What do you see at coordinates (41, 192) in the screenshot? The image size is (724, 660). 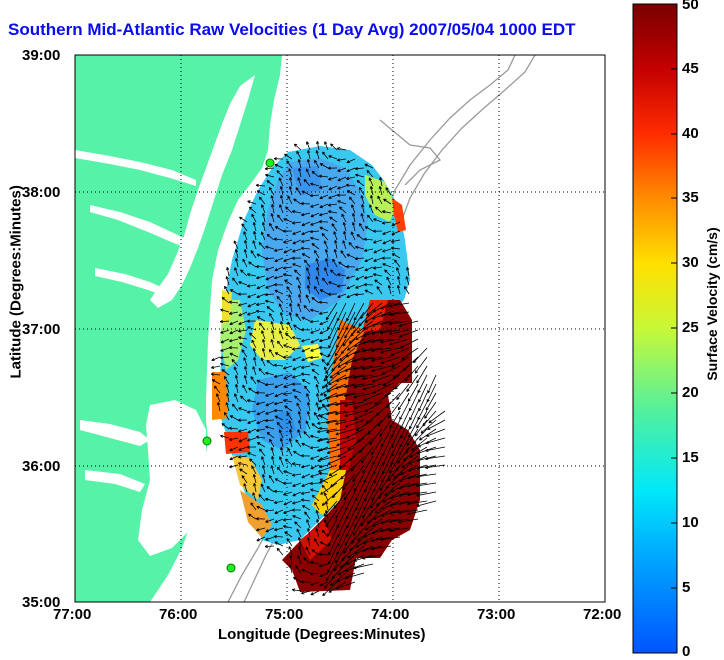 I see `y-tick-label: 38:00` at bounding box center [41, 192].